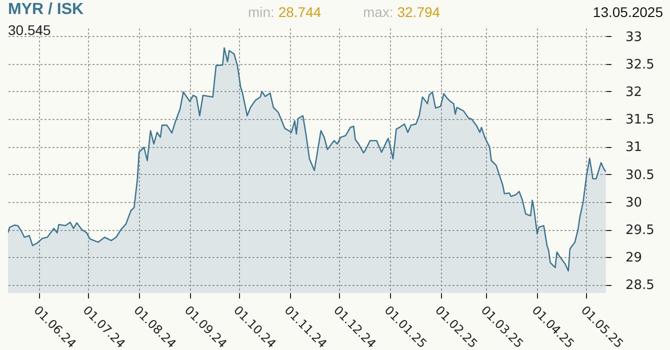  What do you see at coordinates (401, 12) in the screenshot?
I see `text: max: 32.794` at bounding box center [401, 12].